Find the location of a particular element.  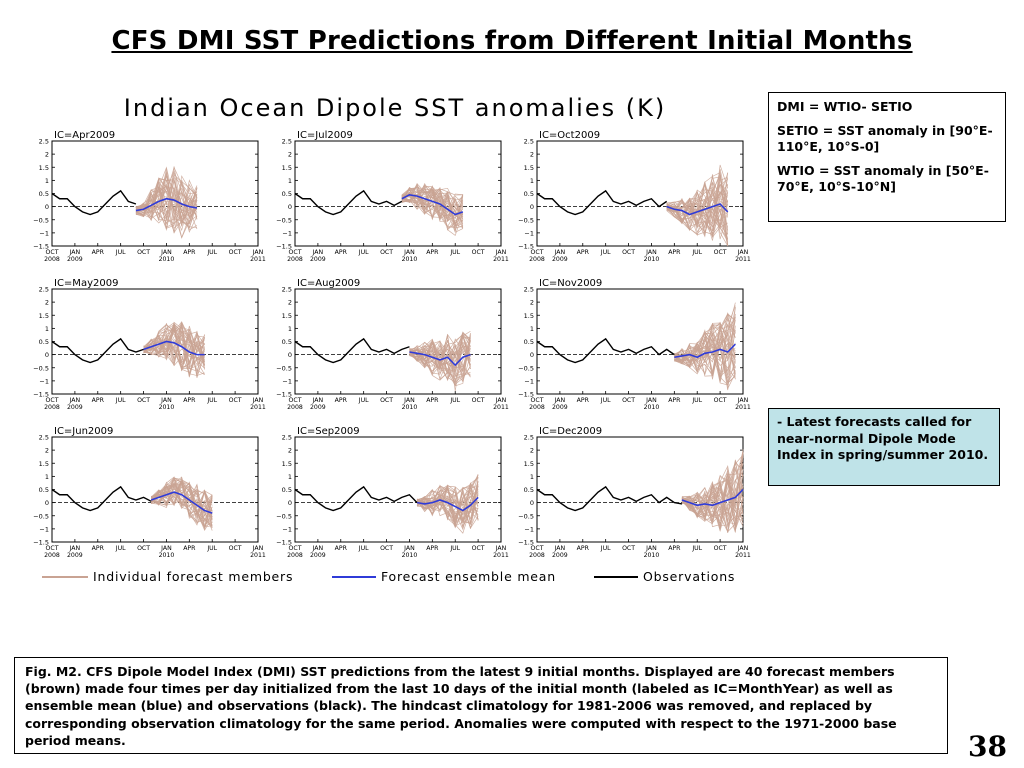

panel-label: IC=Sep2009 is located at coordinates (328, 431).